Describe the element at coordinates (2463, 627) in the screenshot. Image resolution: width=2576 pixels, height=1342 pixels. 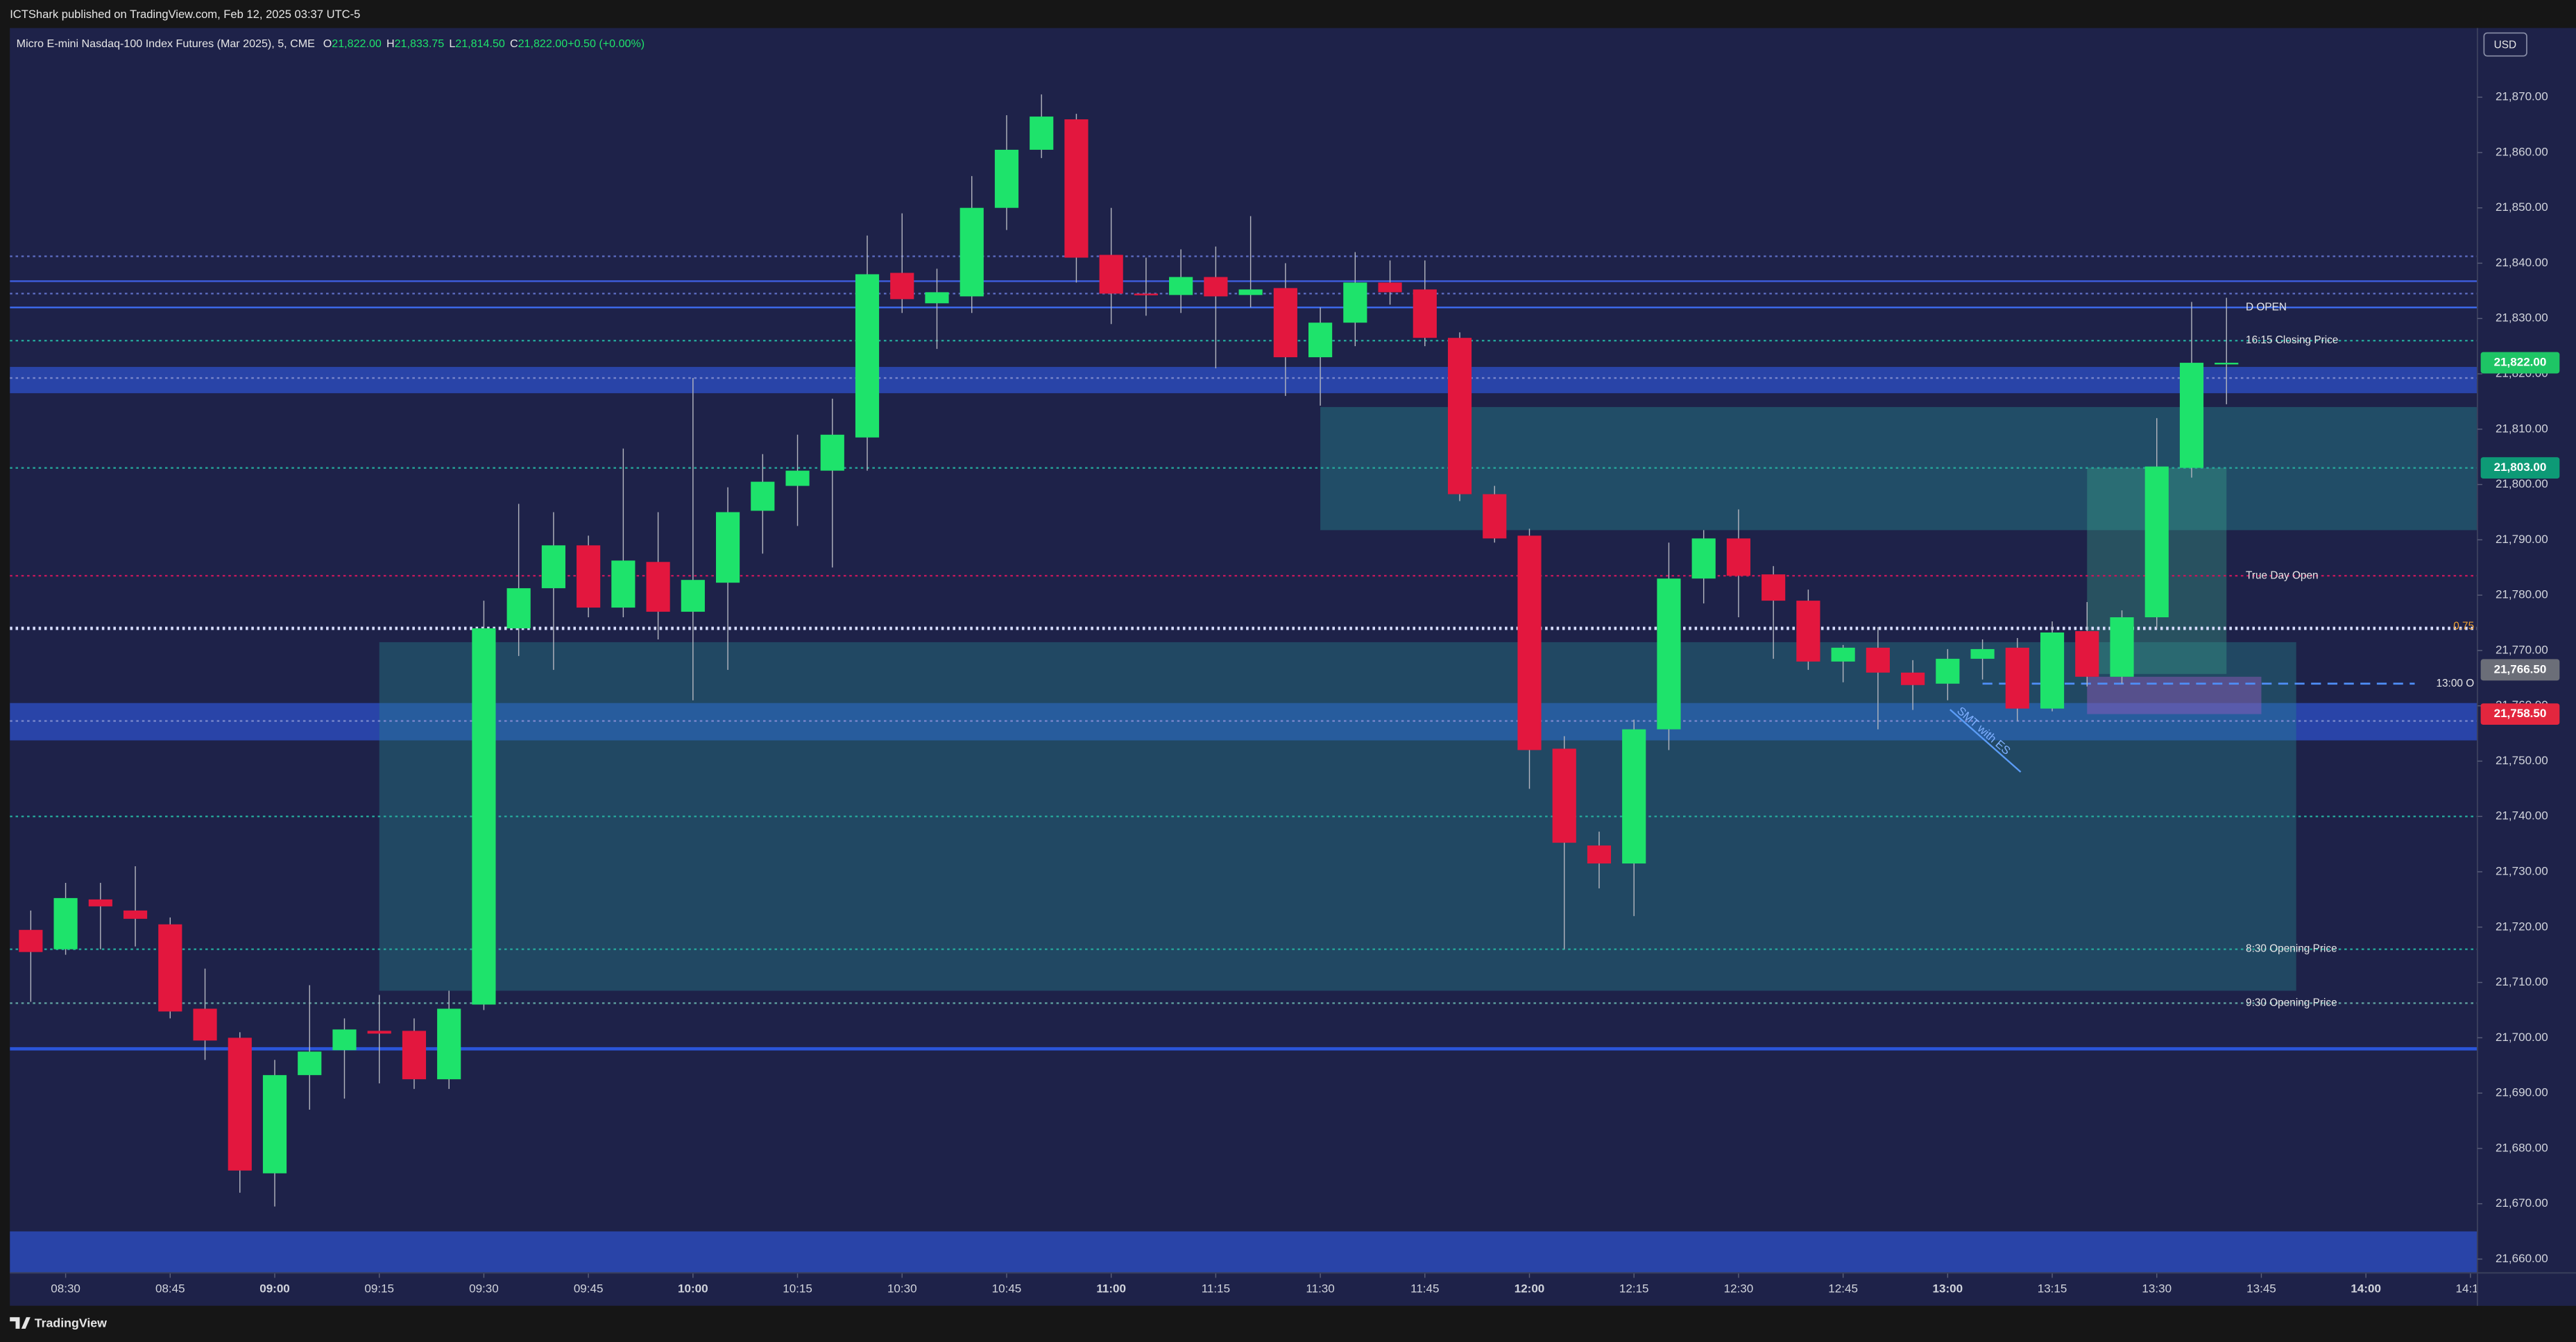
I see `level-label: 0.75` at that location.